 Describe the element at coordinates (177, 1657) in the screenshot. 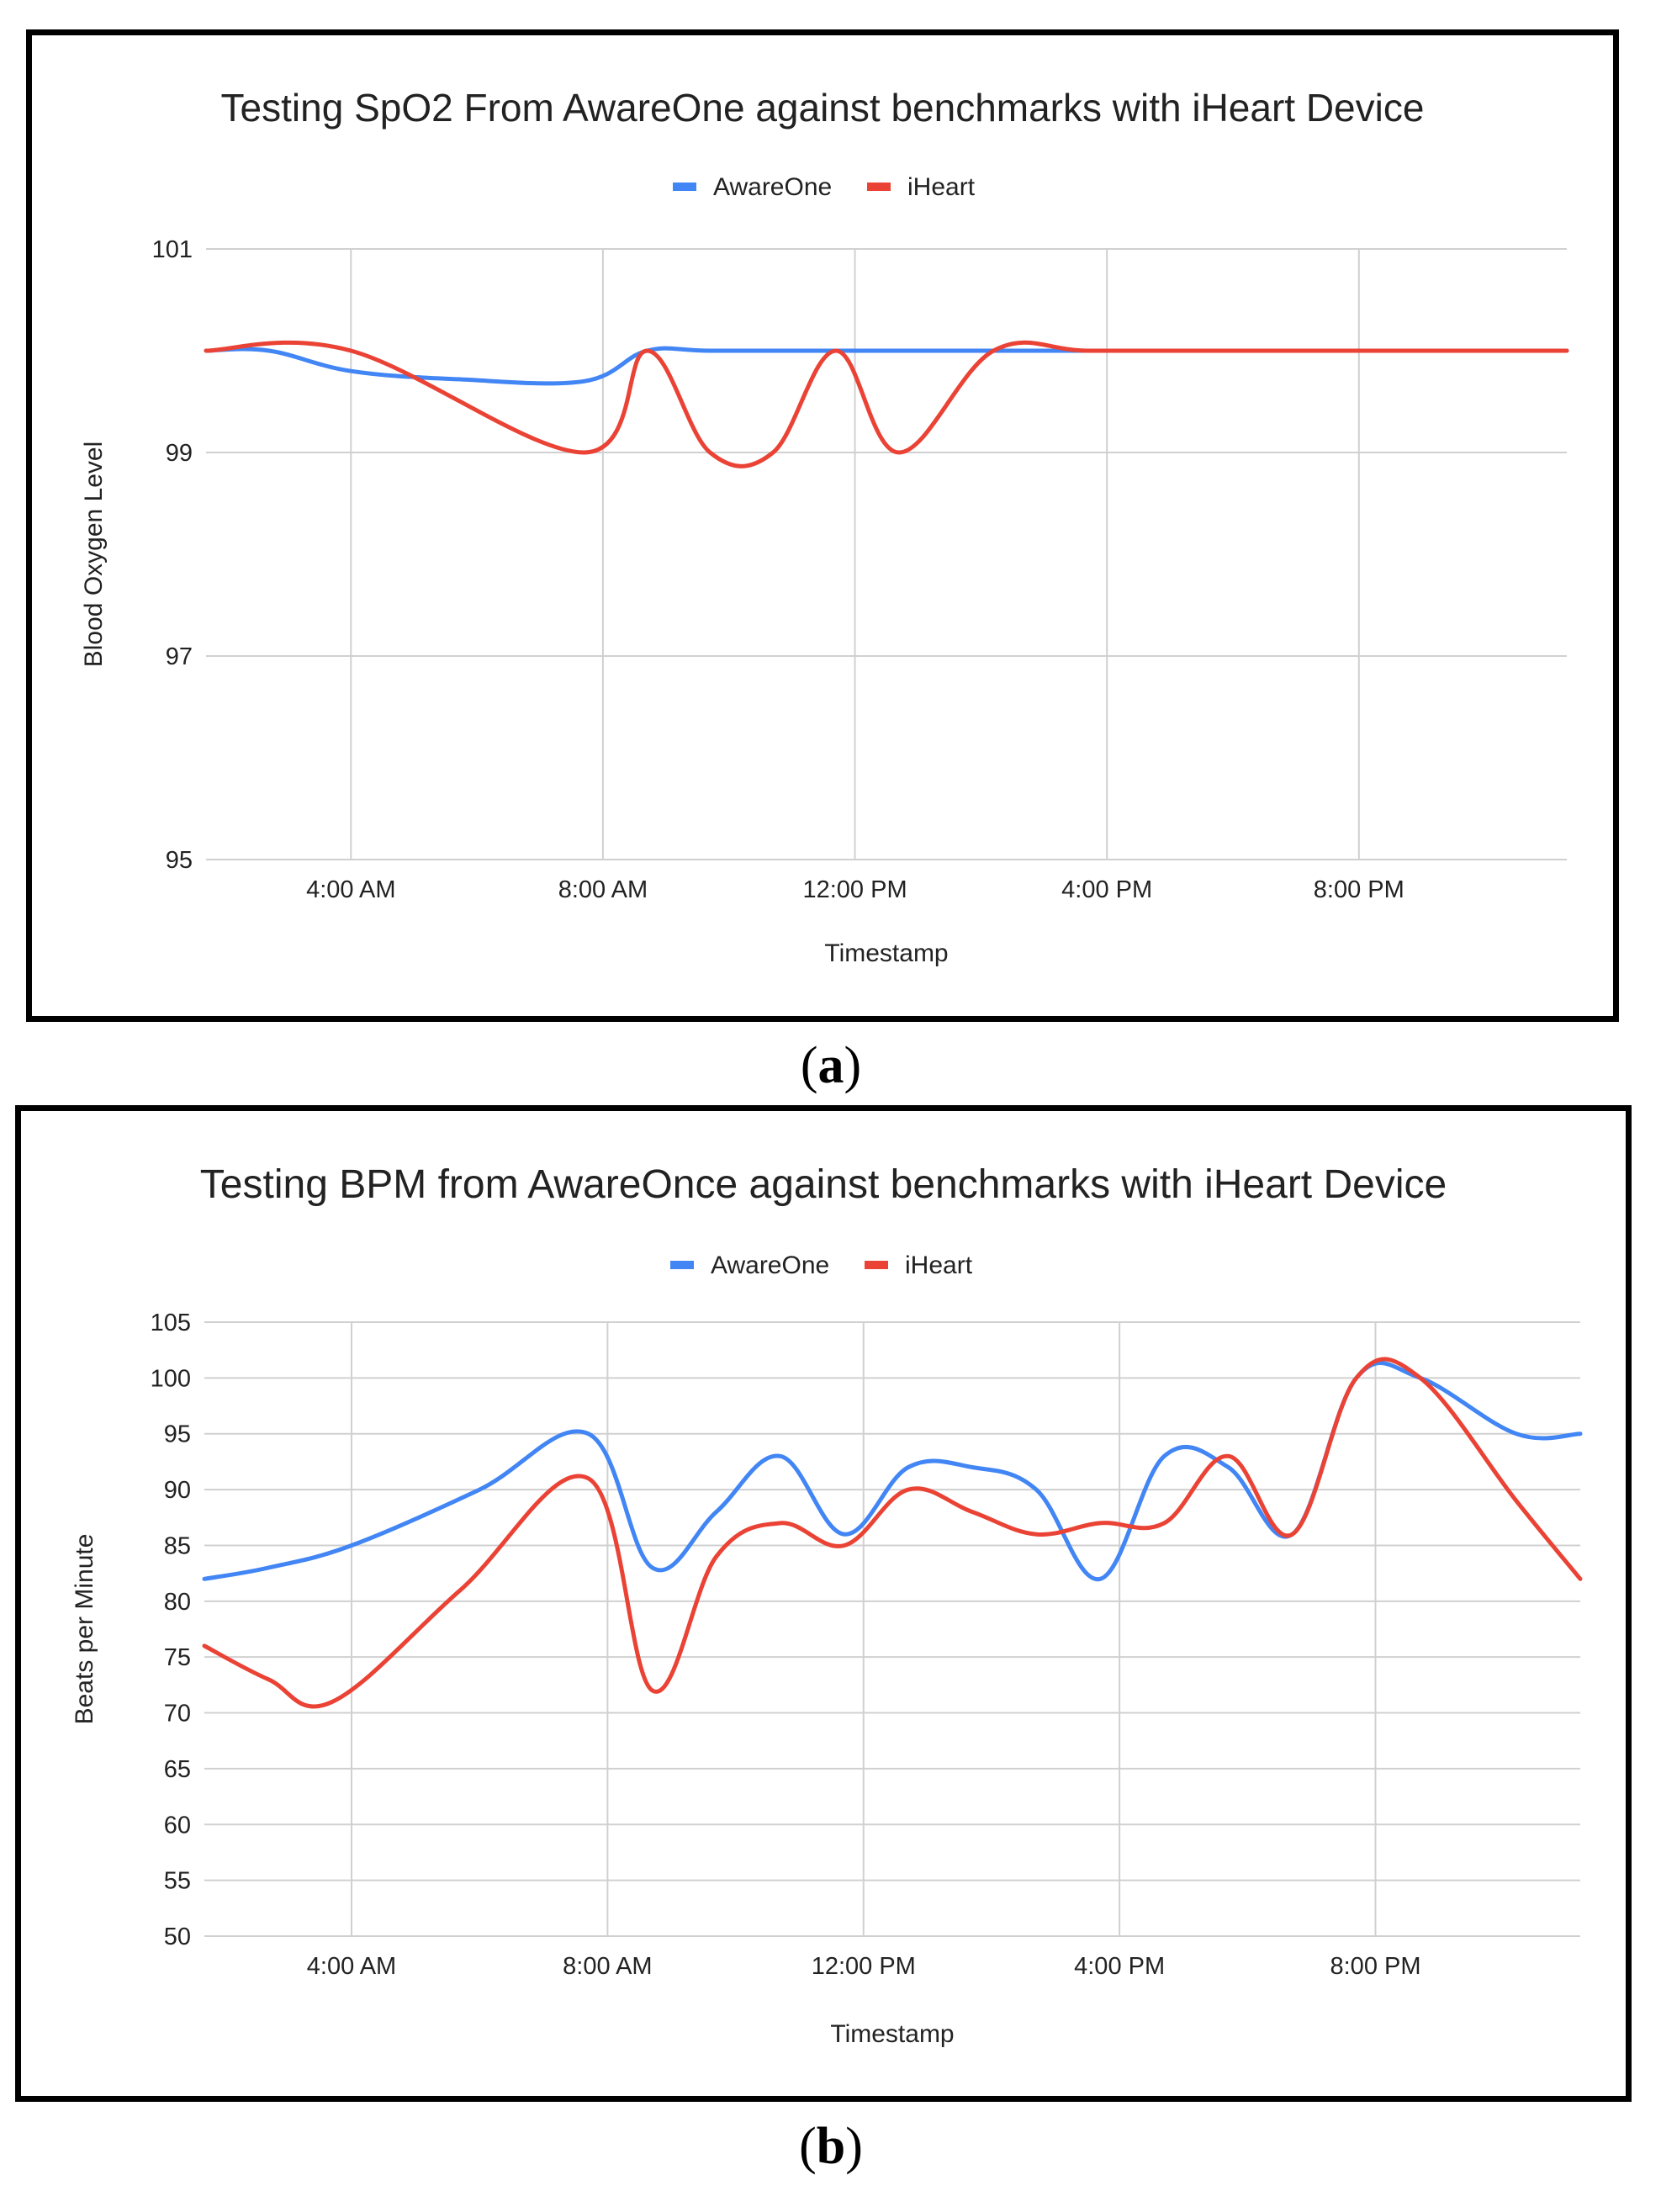

I see `y-tick-label: 75` at that location.